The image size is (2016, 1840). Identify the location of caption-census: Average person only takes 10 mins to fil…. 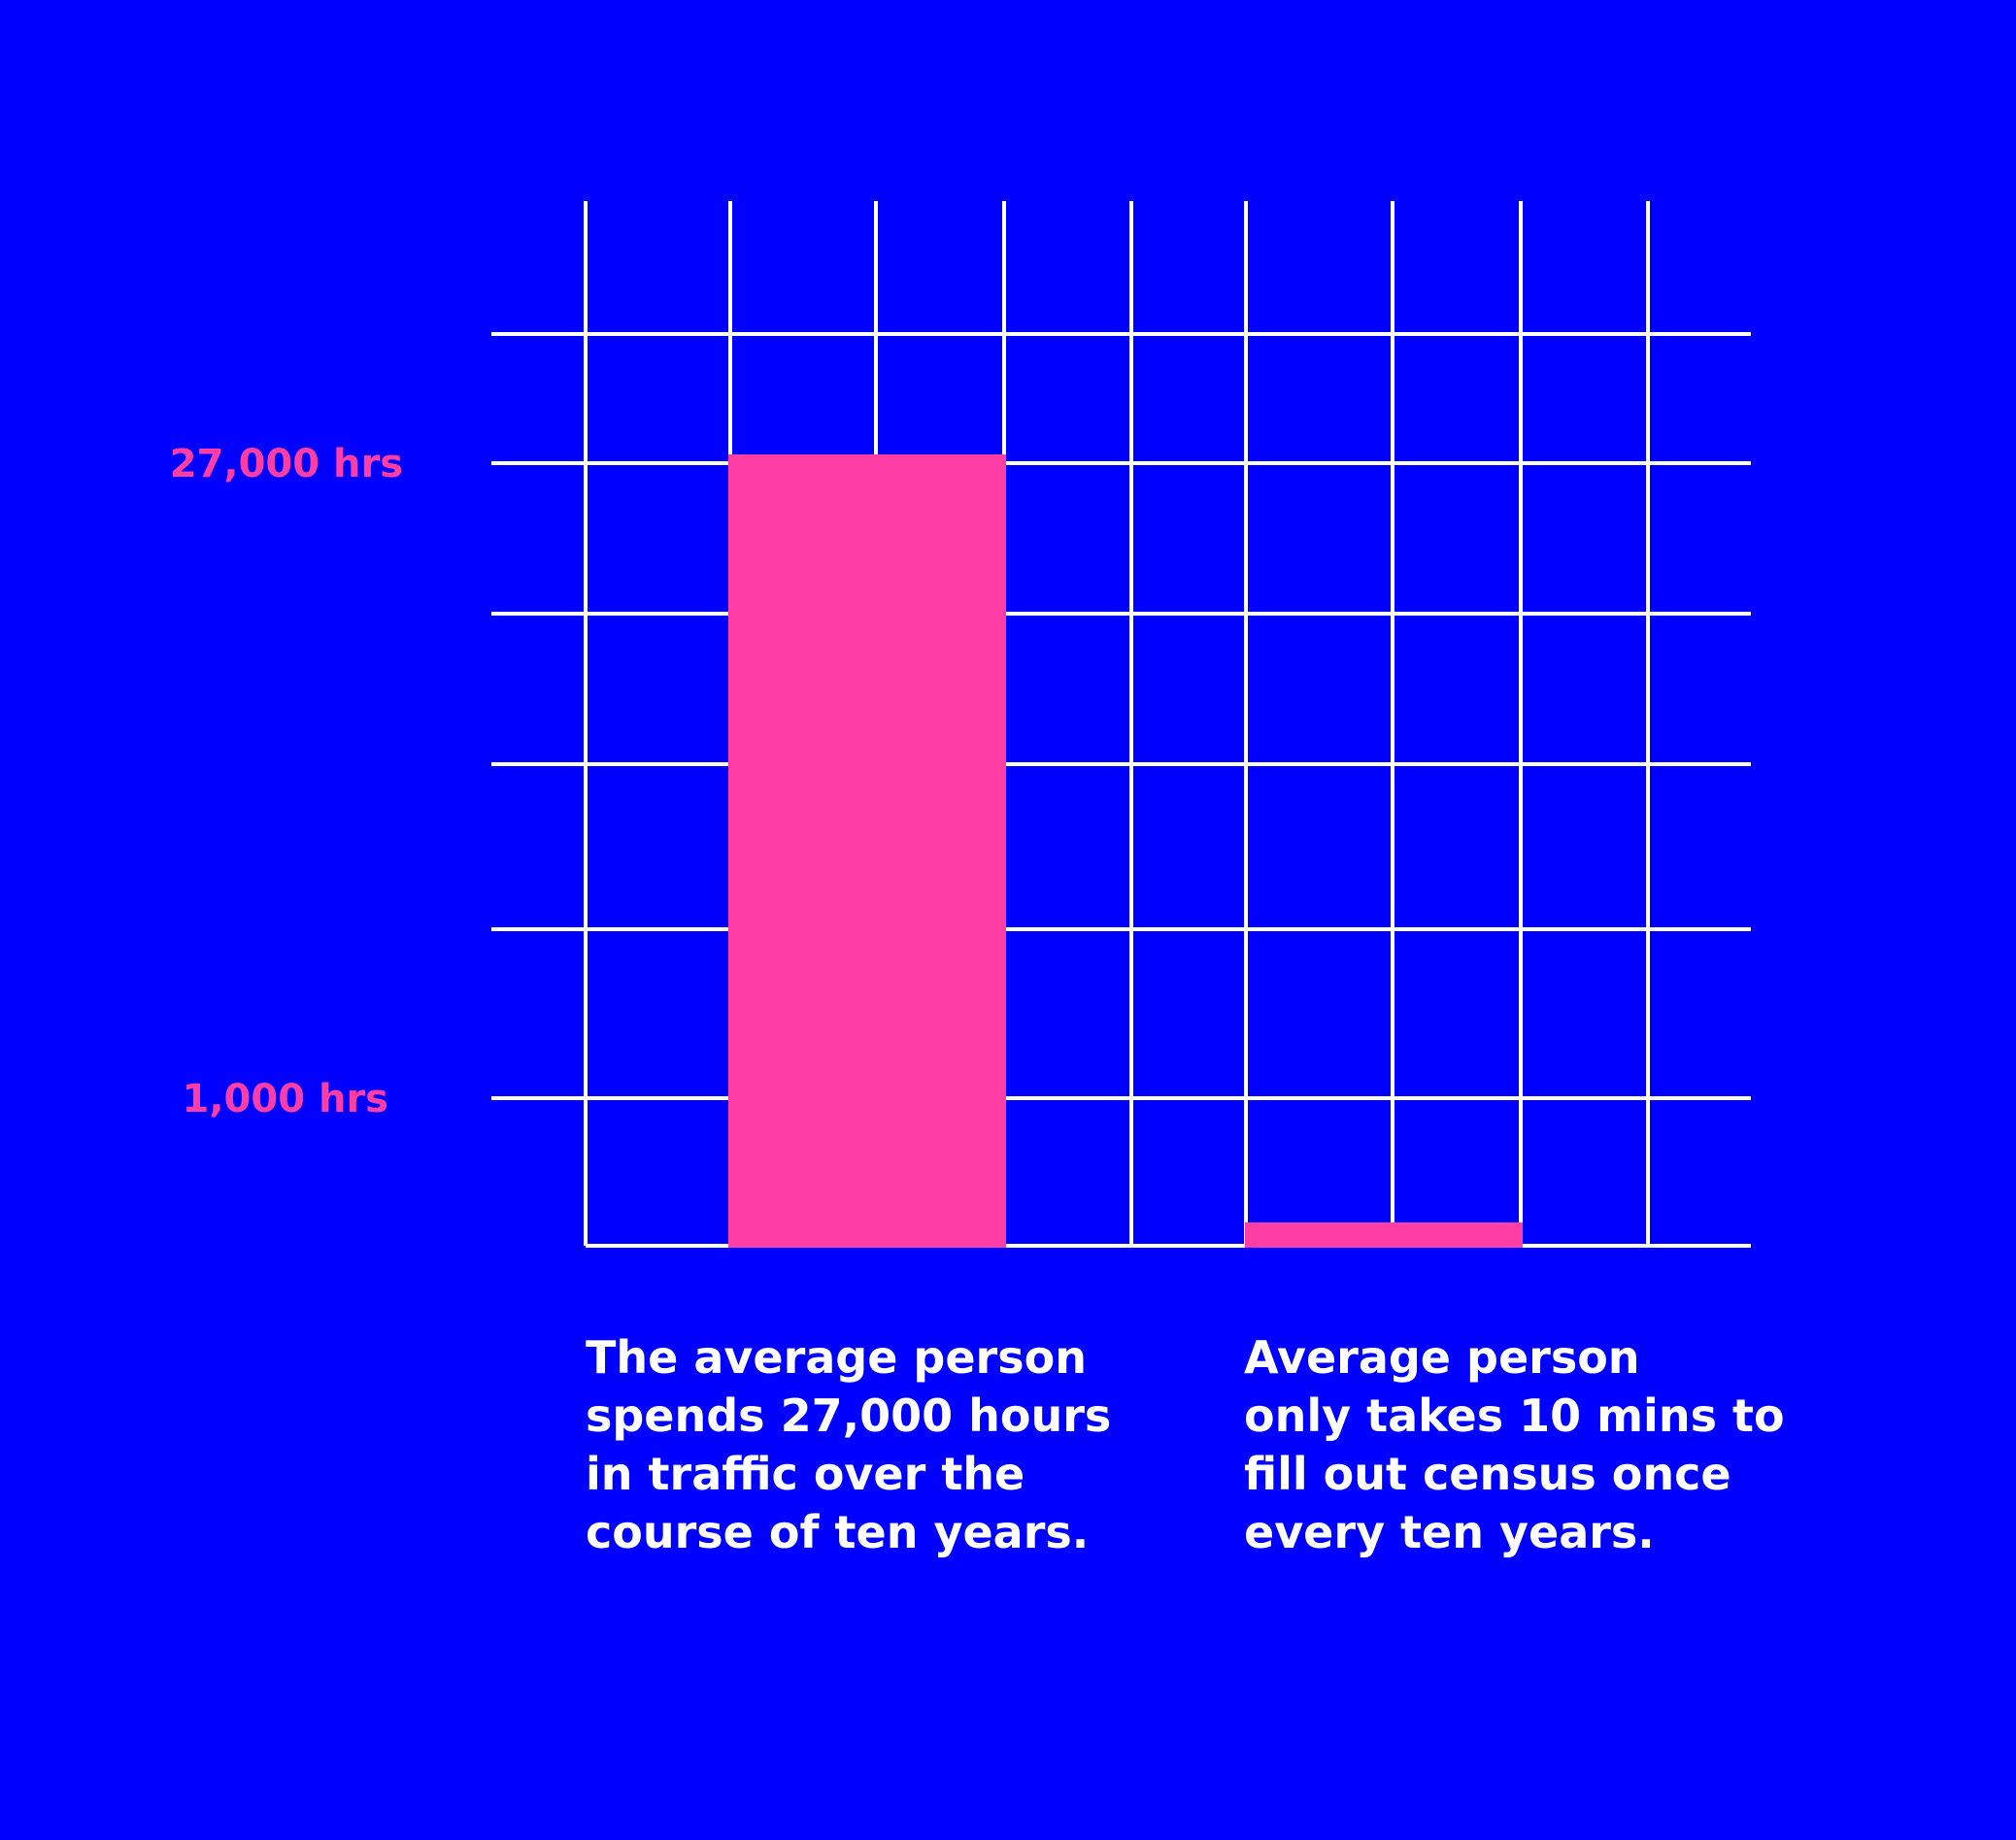
(1514, 1445).